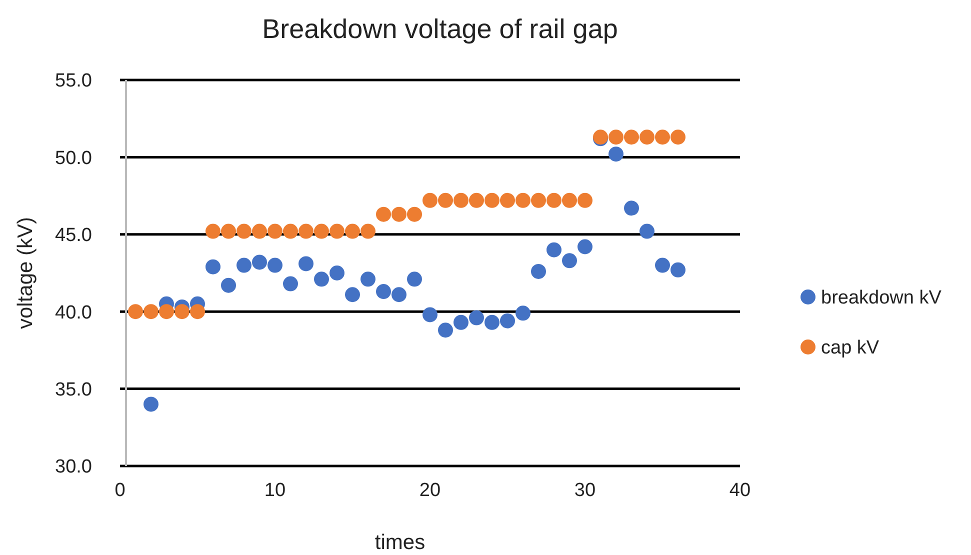  Describe the element at coordinates (73, 235) in the screenshot. I see `y-tick-label: 45.0` at that location.